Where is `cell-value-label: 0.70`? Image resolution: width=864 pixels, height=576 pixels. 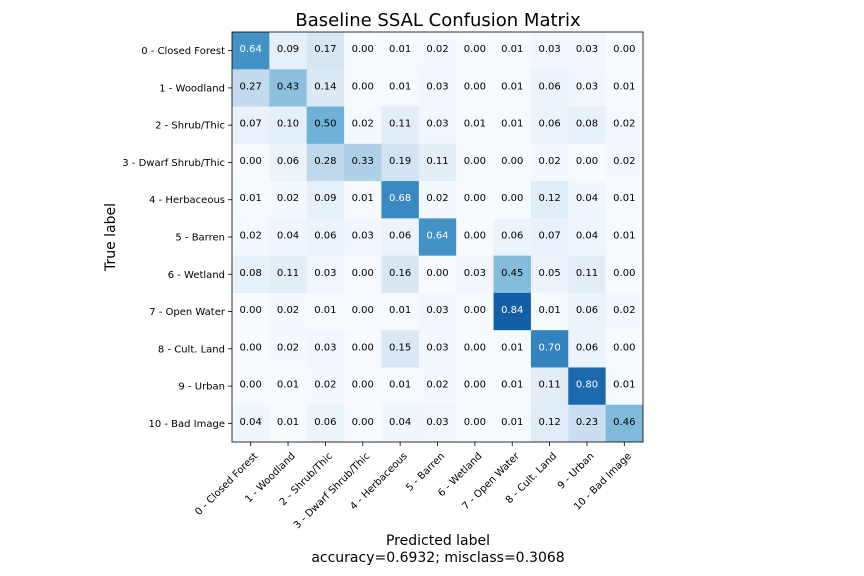 cell-value-label: 0.70 is located at coordinates (549, 347).